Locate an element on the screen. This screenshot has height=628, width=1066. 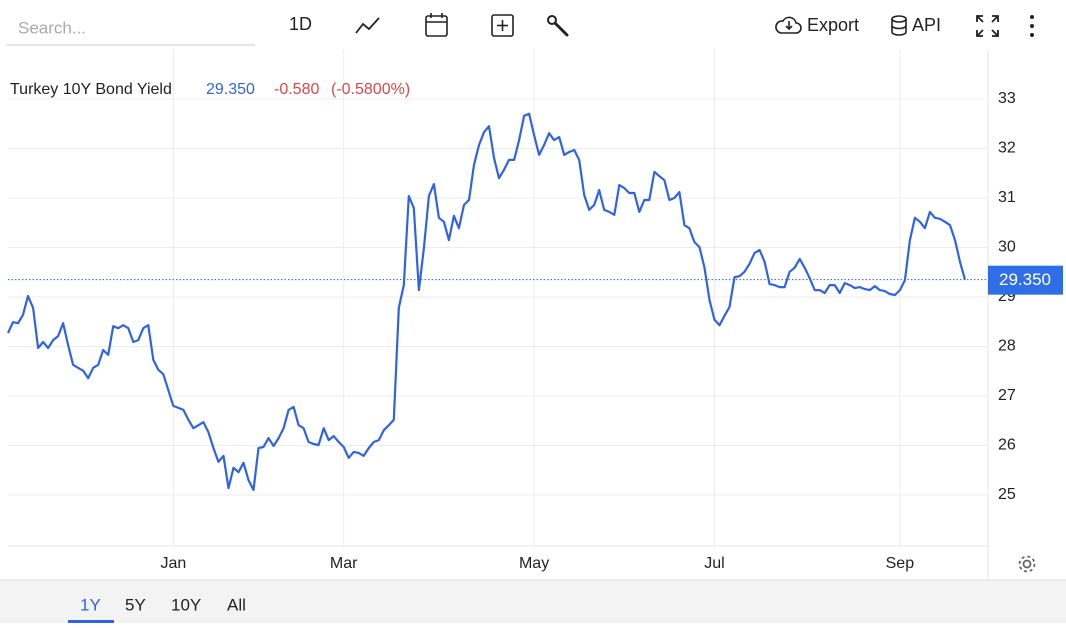
period-bar is located at coordinates (533, 601).